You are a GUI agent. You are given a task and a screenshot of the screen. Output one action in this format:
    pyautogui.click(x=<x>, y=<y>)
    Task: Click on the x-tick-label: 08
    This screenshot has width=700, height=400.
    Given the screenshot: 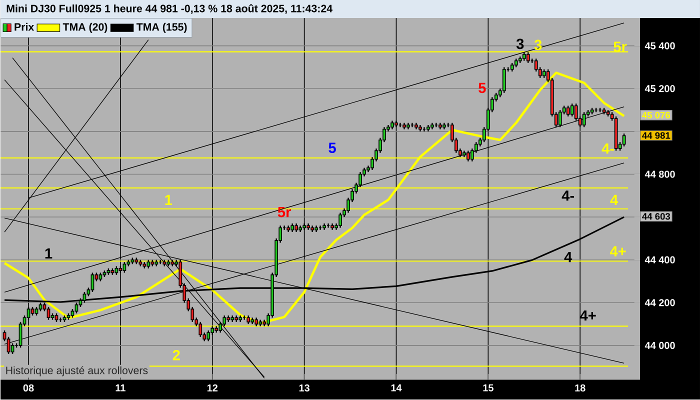 What is the action you would take?
    pyautogui.click(x=28, y=388)
    